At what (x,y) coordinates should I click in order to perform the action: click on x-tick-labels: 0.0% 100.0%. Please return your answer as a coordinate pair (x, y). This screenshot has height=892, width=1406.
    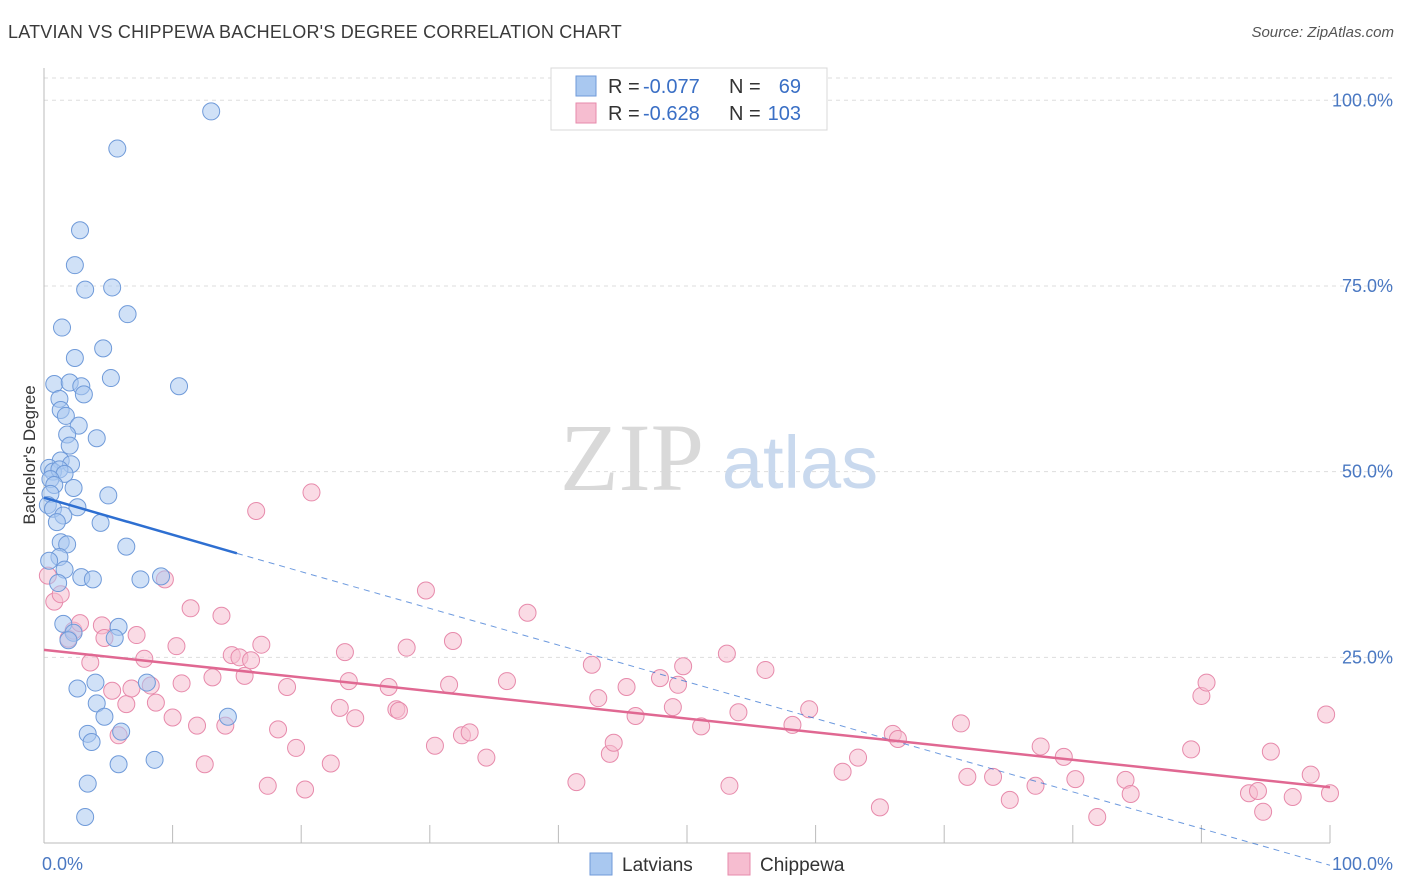
    Looking at the image, I should click on (717, 864).